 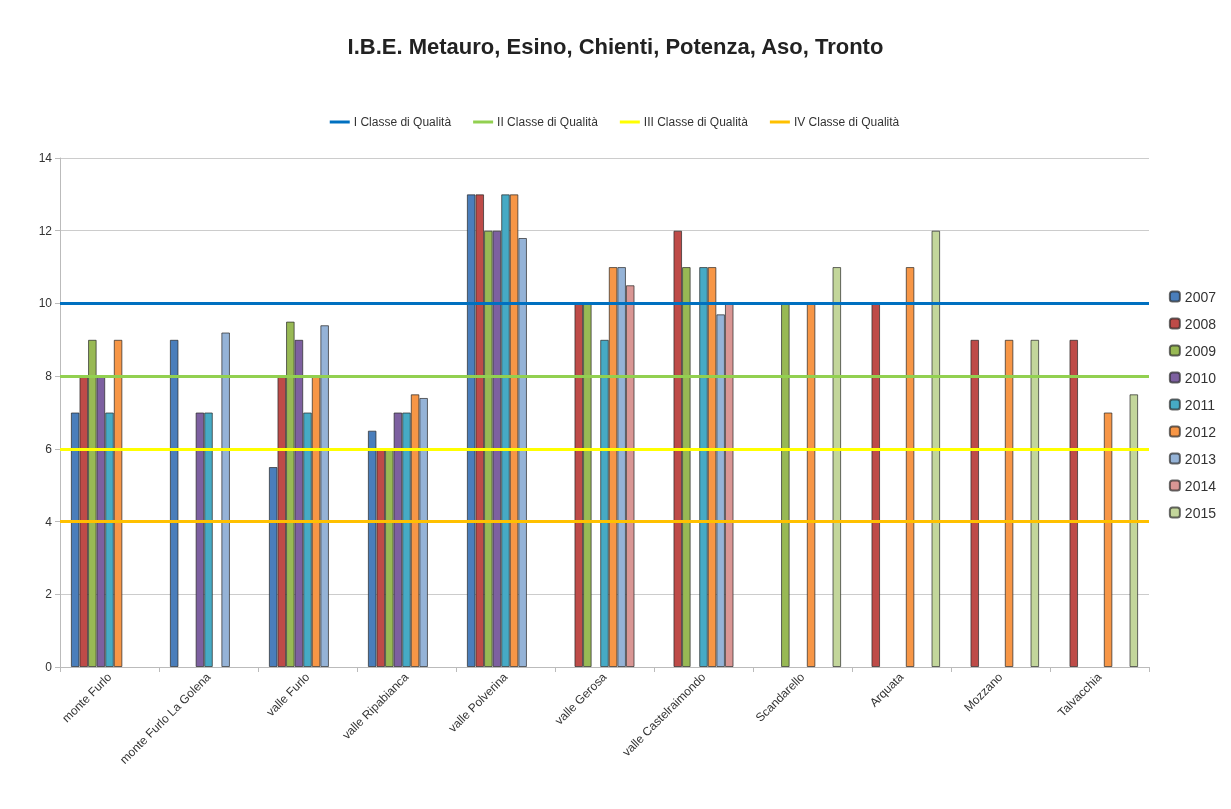 I want to click on legend-label: 2015, so click(x=1200, y=512).